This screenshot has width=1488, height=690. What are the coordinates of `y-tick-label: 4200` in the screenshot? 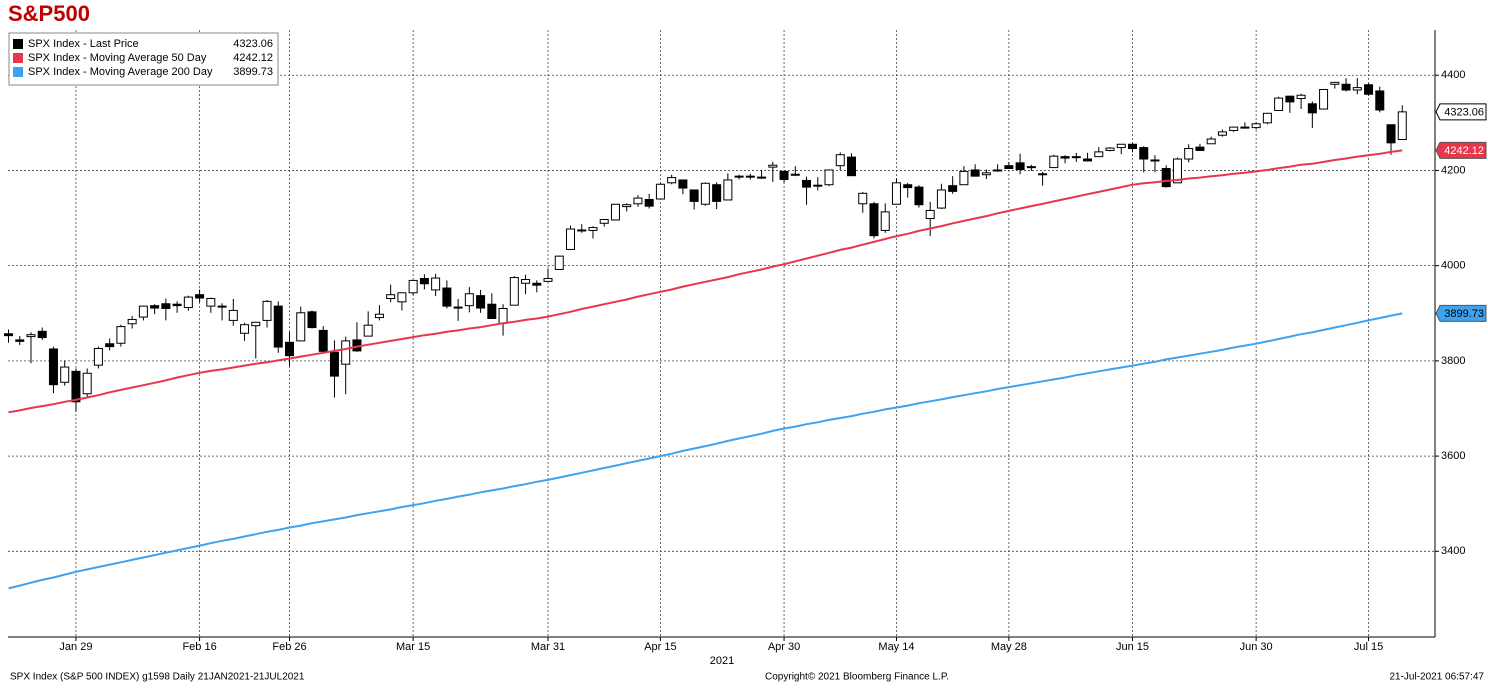 It's located at (1453, 170).